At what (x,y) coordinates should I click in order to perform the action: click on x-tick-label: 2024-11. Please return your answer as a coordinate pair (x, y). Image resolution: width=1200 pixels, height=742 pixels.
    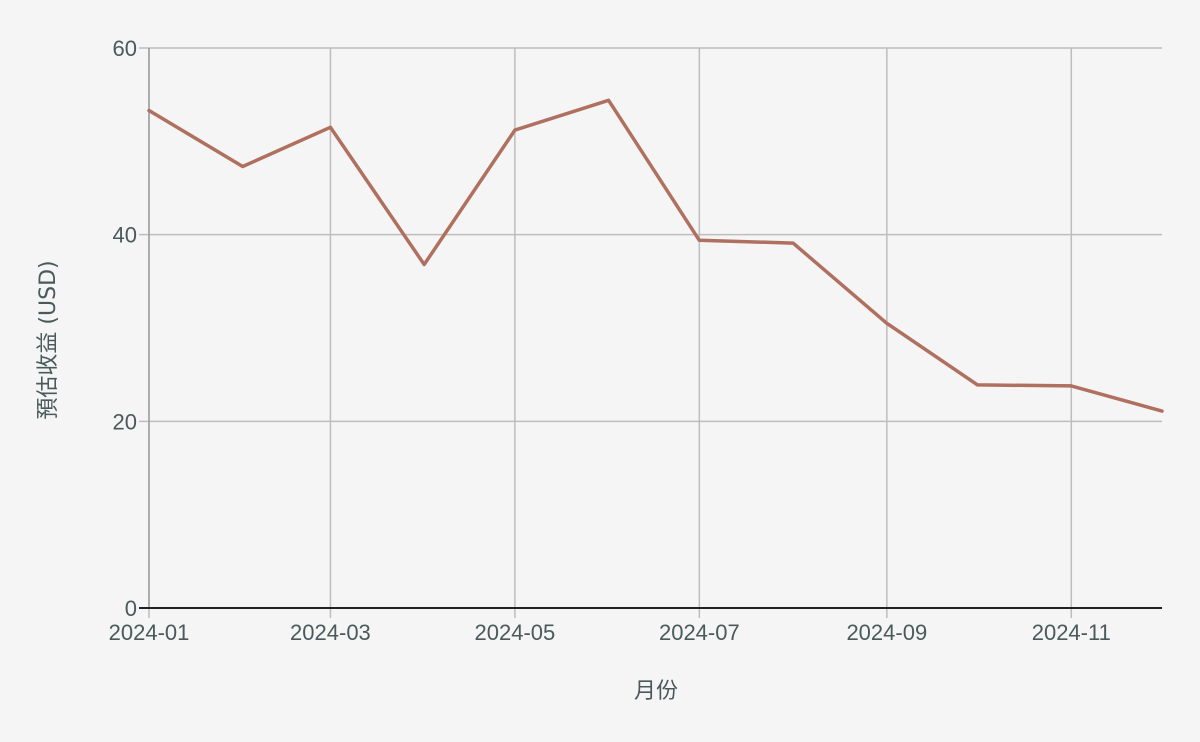
    Looking at the image, I should click on (1071, 632).